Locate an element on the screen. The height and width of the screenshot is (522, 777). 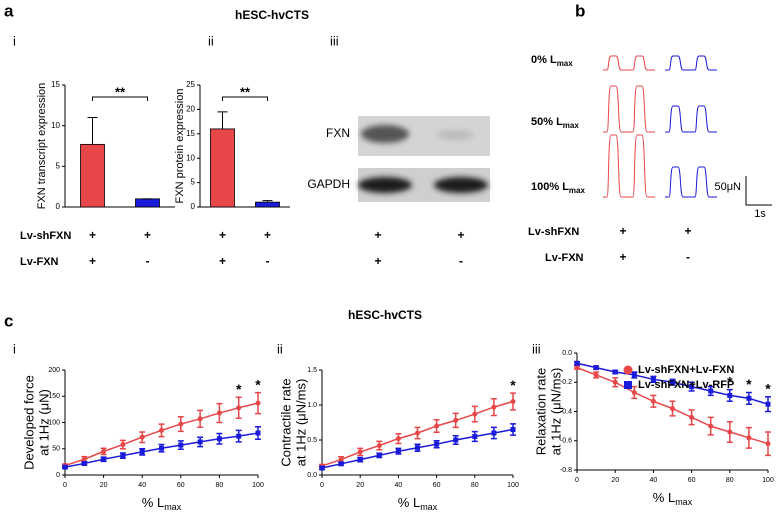
trace-label-main: 50% L is located at coordinates (547, 122).